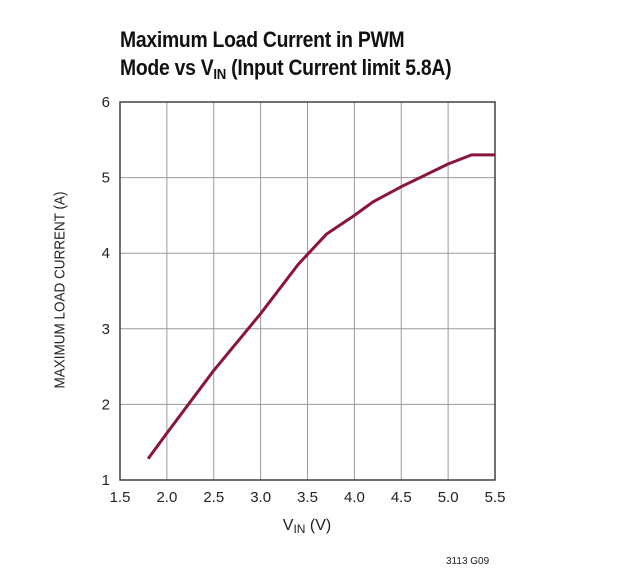  What do you see at coordinates (220, 74) in the screenshot?
I see `title-subscript: IN` at bounding box center [220, 74].